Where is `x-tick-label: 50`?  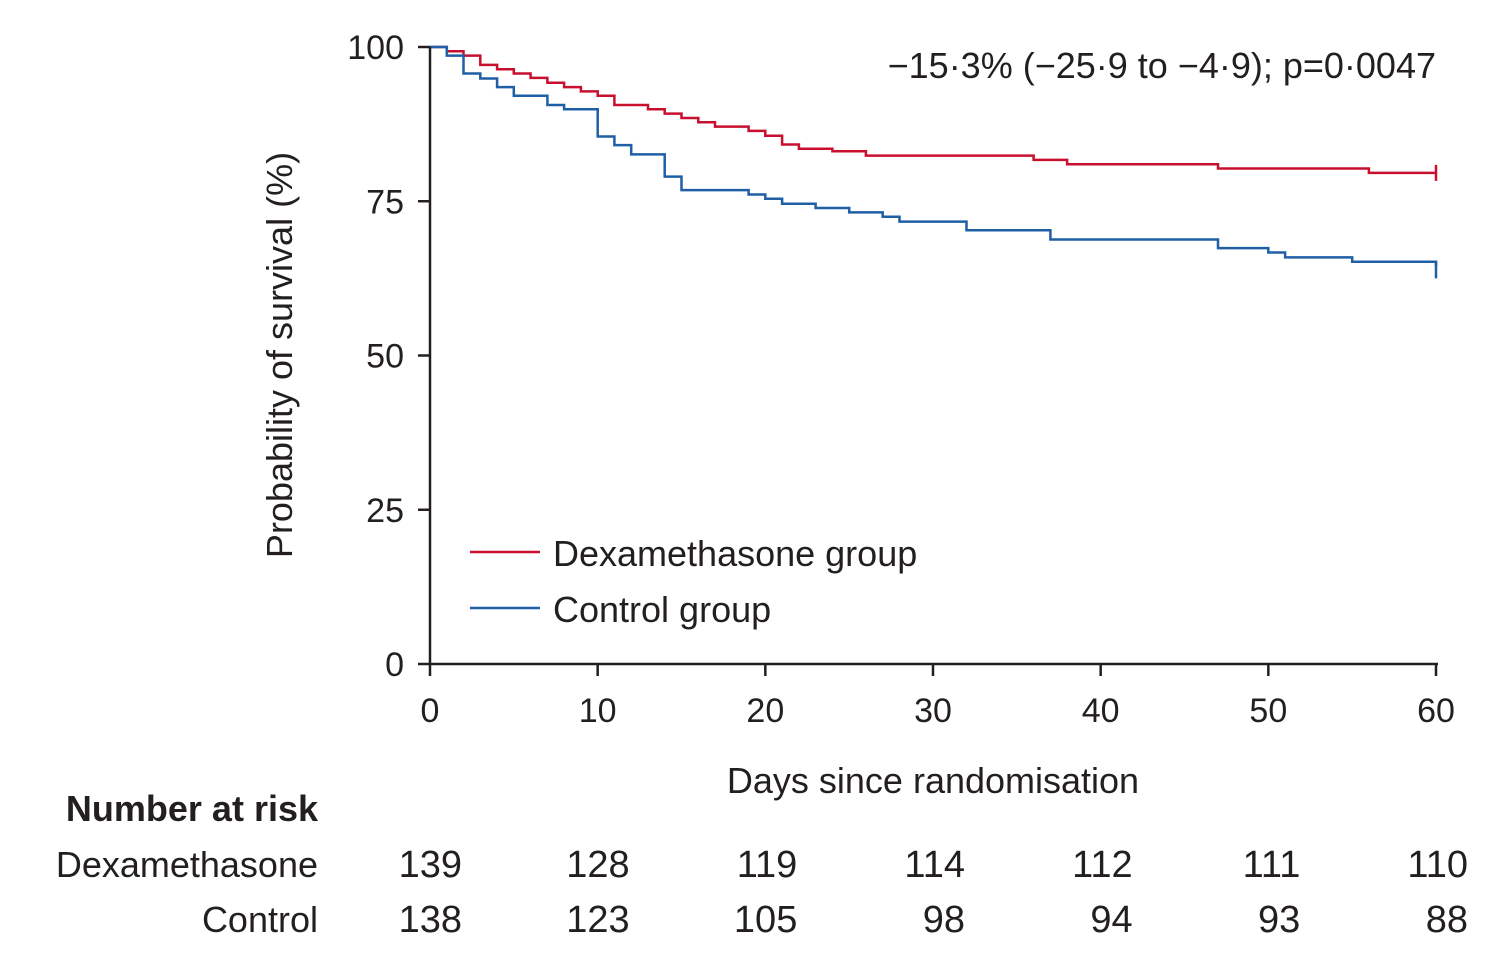 x-tick-label: 50 is located at coordinates (1268, 711).